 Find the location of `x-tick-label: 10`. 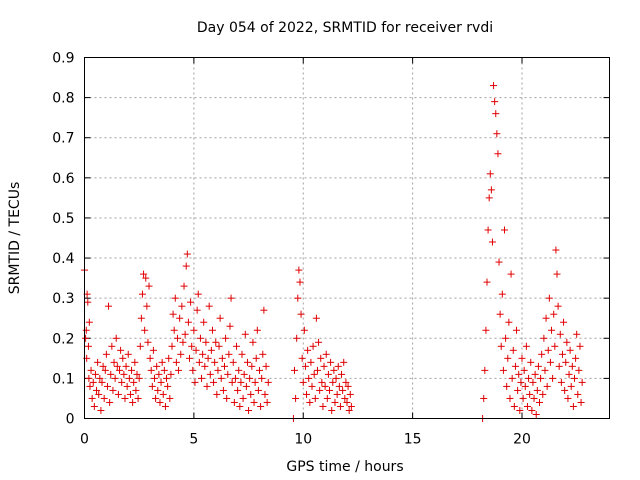

x-tick-label: 10 is located at coordinates (303, 440).